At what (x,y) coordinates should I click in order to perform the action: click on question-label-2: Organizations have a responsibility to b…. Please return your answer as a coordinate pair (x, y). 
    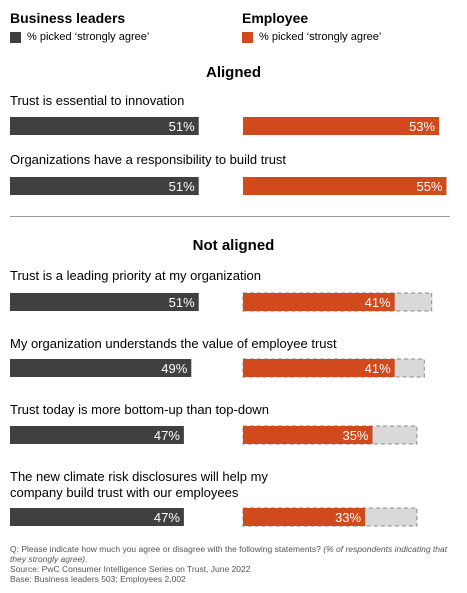
    Looking at the image, I should click on (148, 159).